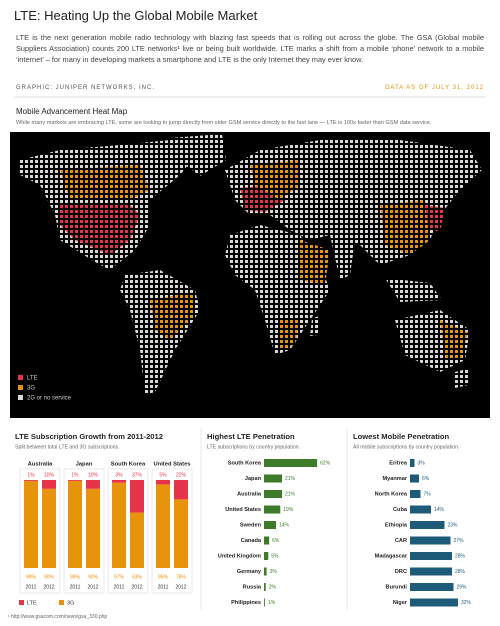  I want to click on category-label: DRC, so click(401, 572).